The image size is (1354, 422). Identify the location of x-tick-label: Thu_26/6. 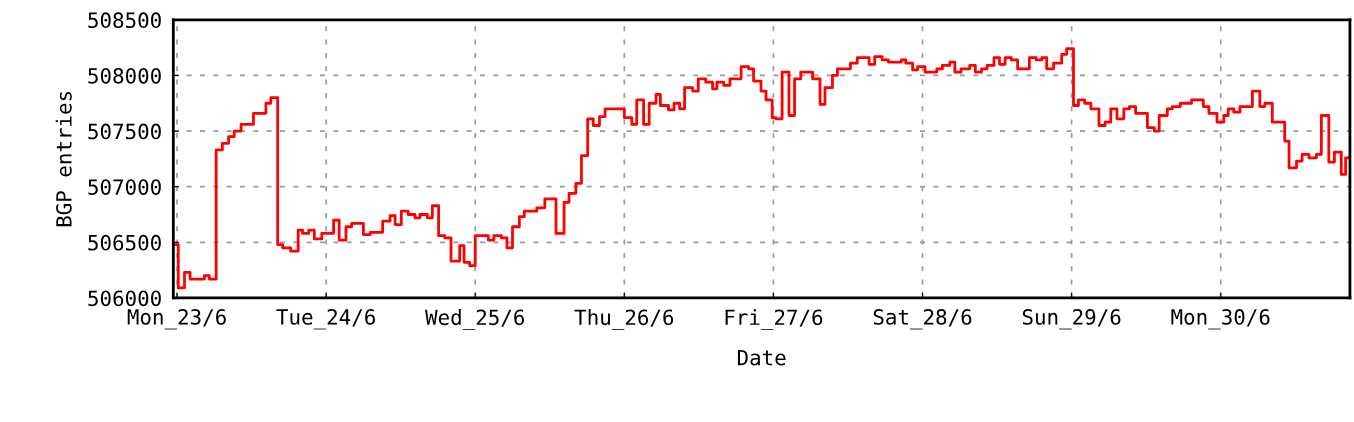
(624, 319).